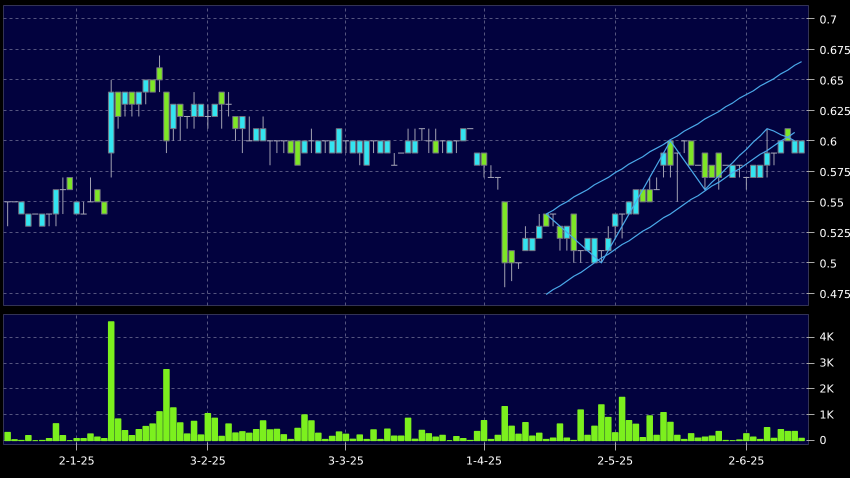  Describe the element at coordinates (832, 203) in the screenshot. I see `y-tick-label: 0.55` at that location.